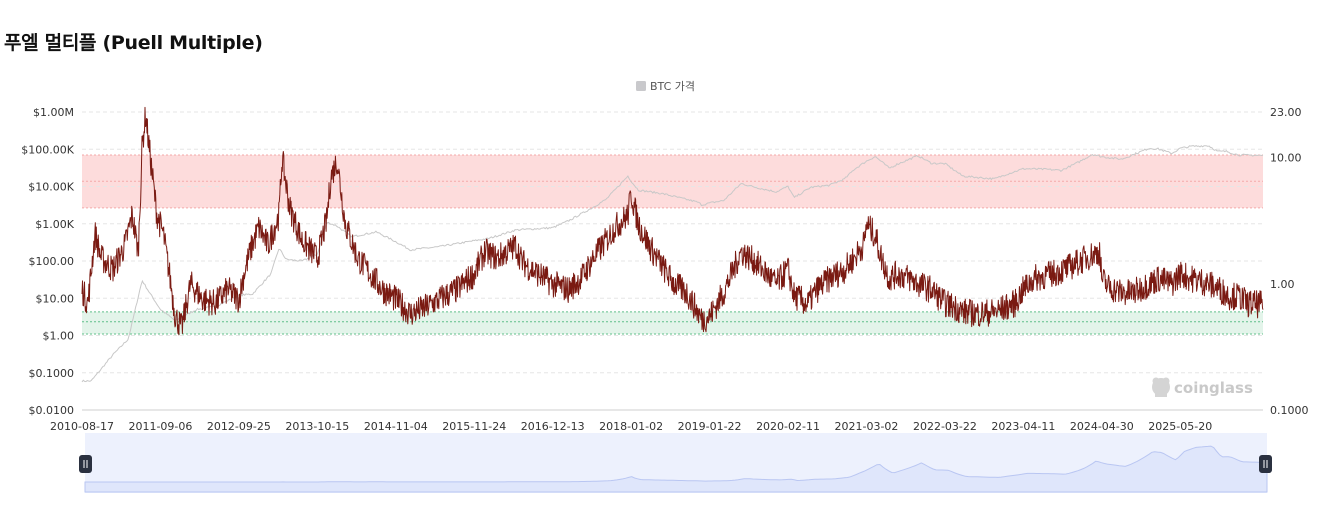 This screenshot has width=1324, height=516. Describe the element at coordinates (54, 224) in the screenshot. I see `left-tick-label: $1.00K` at that location.